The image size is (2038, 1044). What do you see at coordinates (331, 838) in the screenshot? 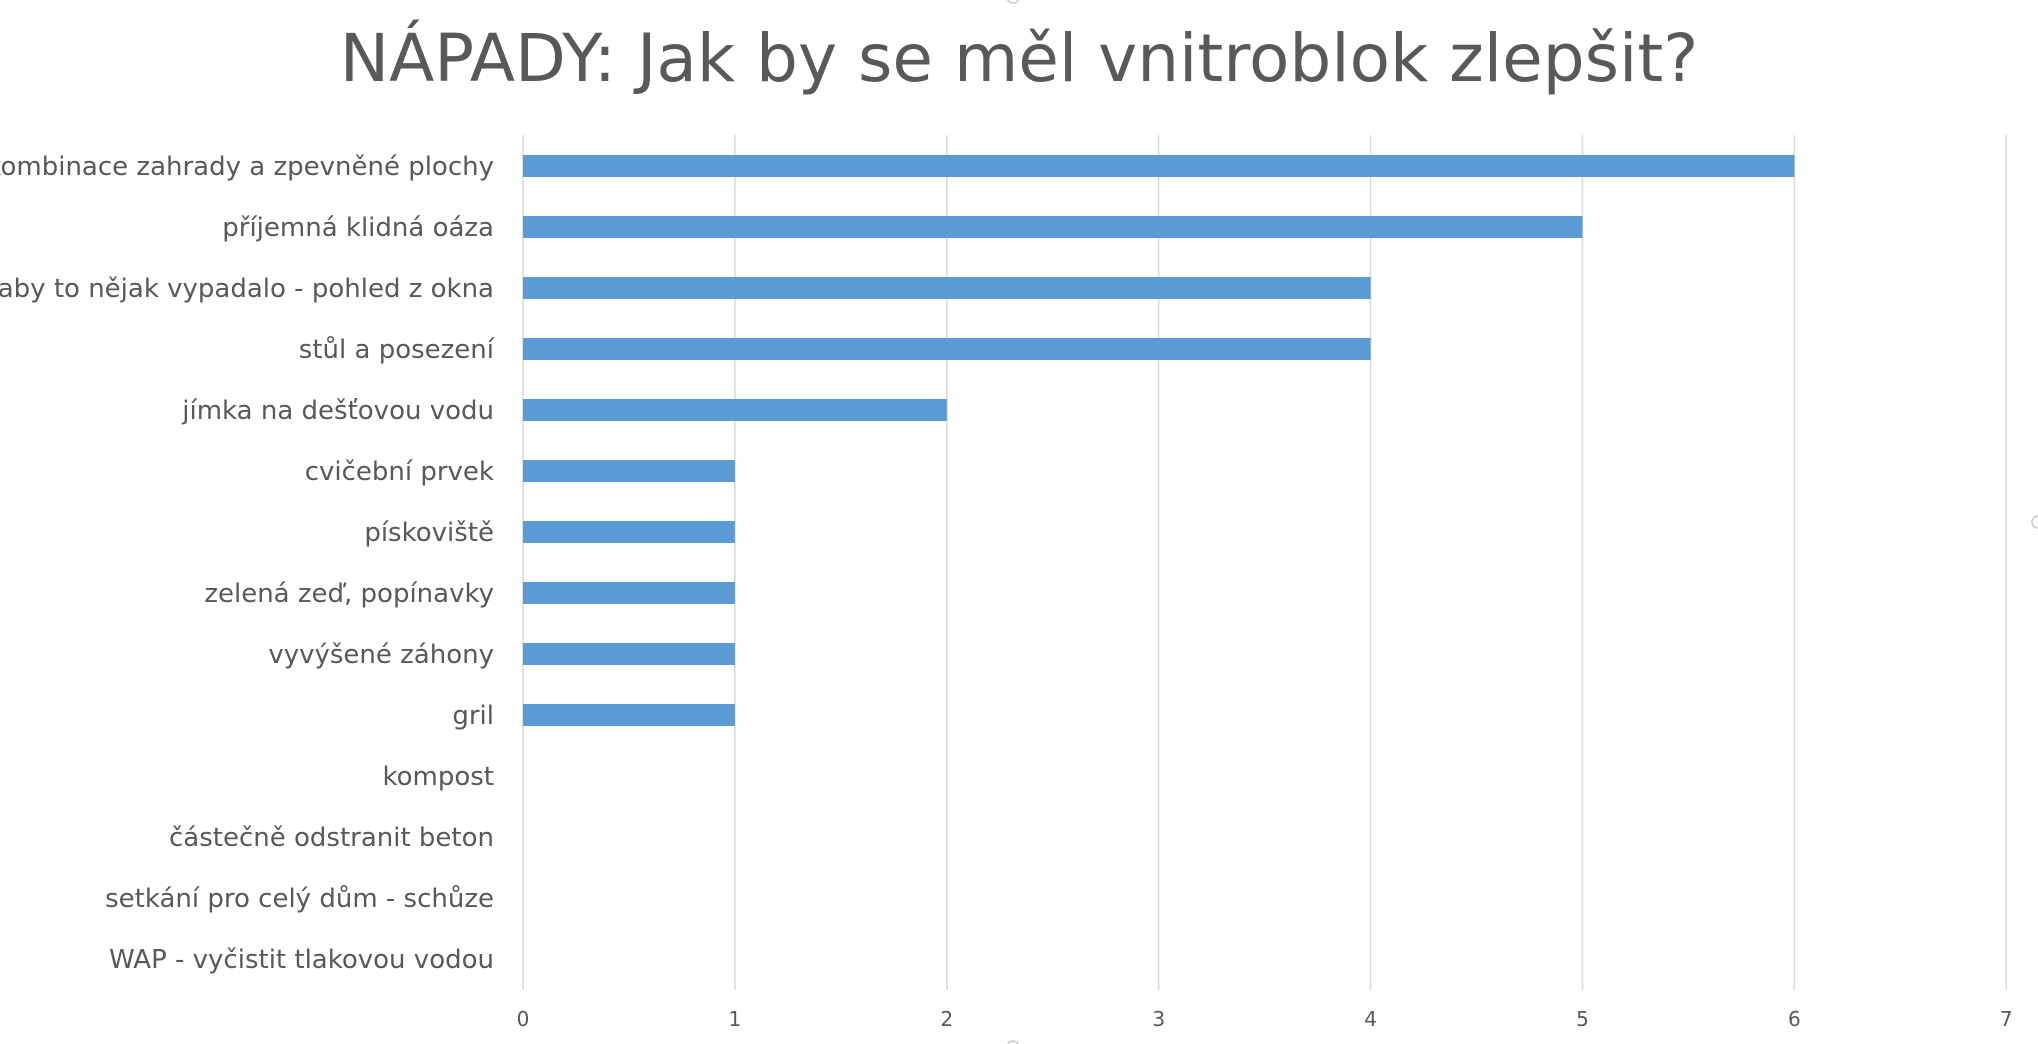
I see `category-label: částečně odstranit beton` at bounding box center [331, 838].